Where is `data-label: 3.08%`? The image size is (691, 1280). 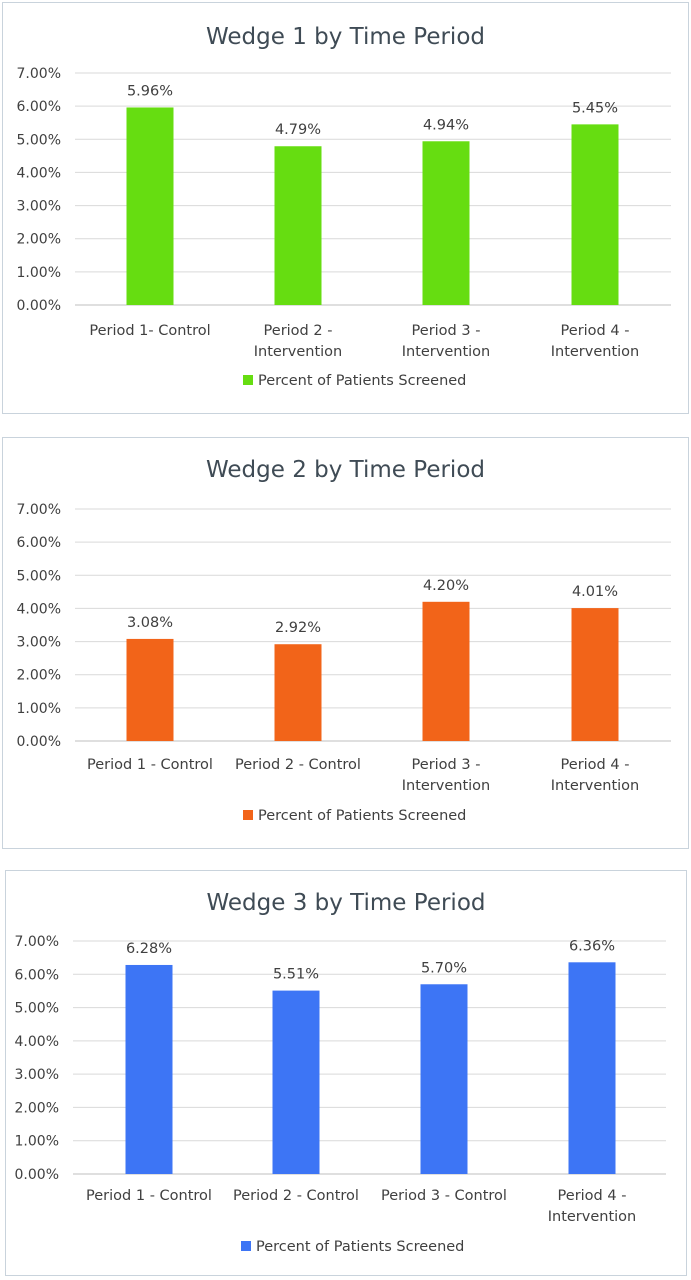 data-label: 3.08% is located at coordinates (150, 623).